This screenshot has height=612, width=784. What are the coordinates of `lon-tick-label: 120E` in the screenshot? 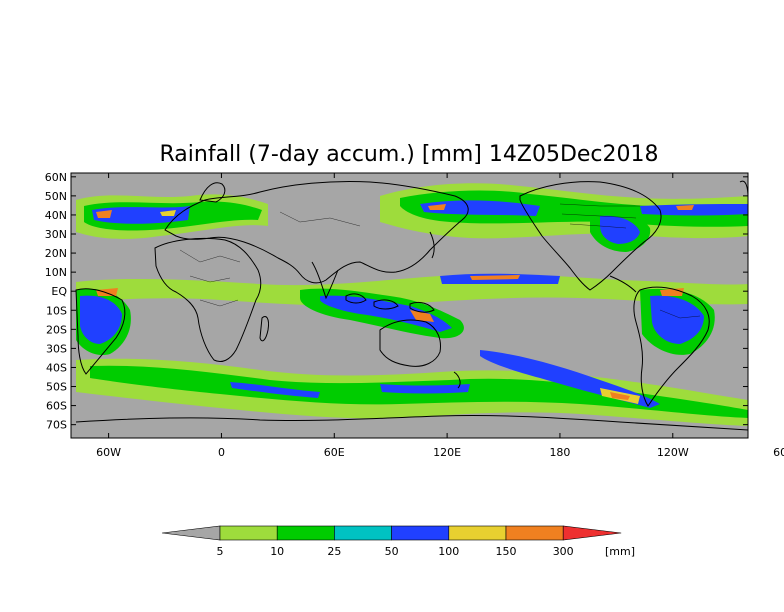 It's located at (447, 452).